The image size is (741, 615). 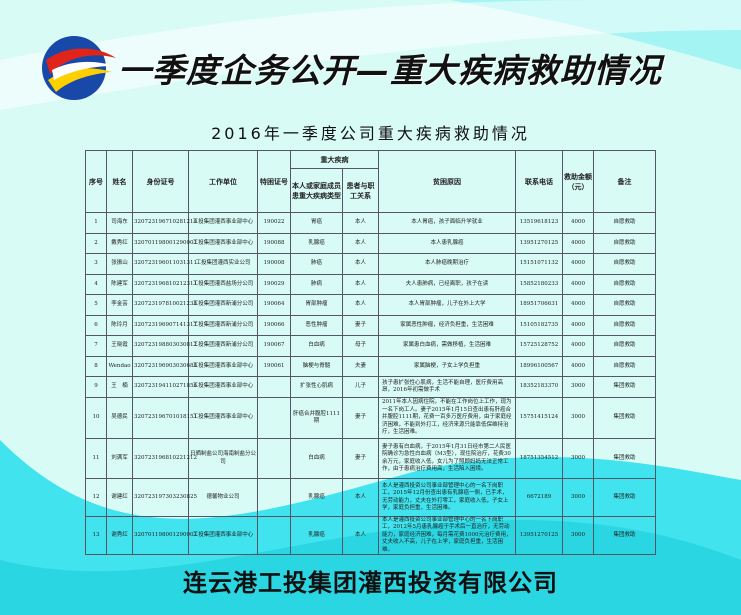 What do you see at coordinates (316, 264) in the screenshot?
I see `table-cell: 肺癌` at bounding box center [316, 264].